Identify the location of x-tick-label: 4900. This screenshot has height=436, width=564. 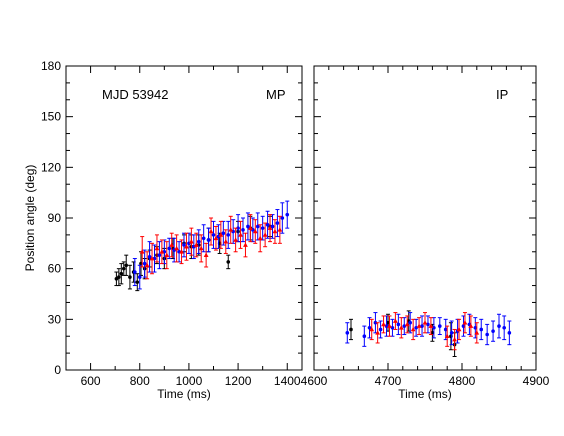
(536, 381).